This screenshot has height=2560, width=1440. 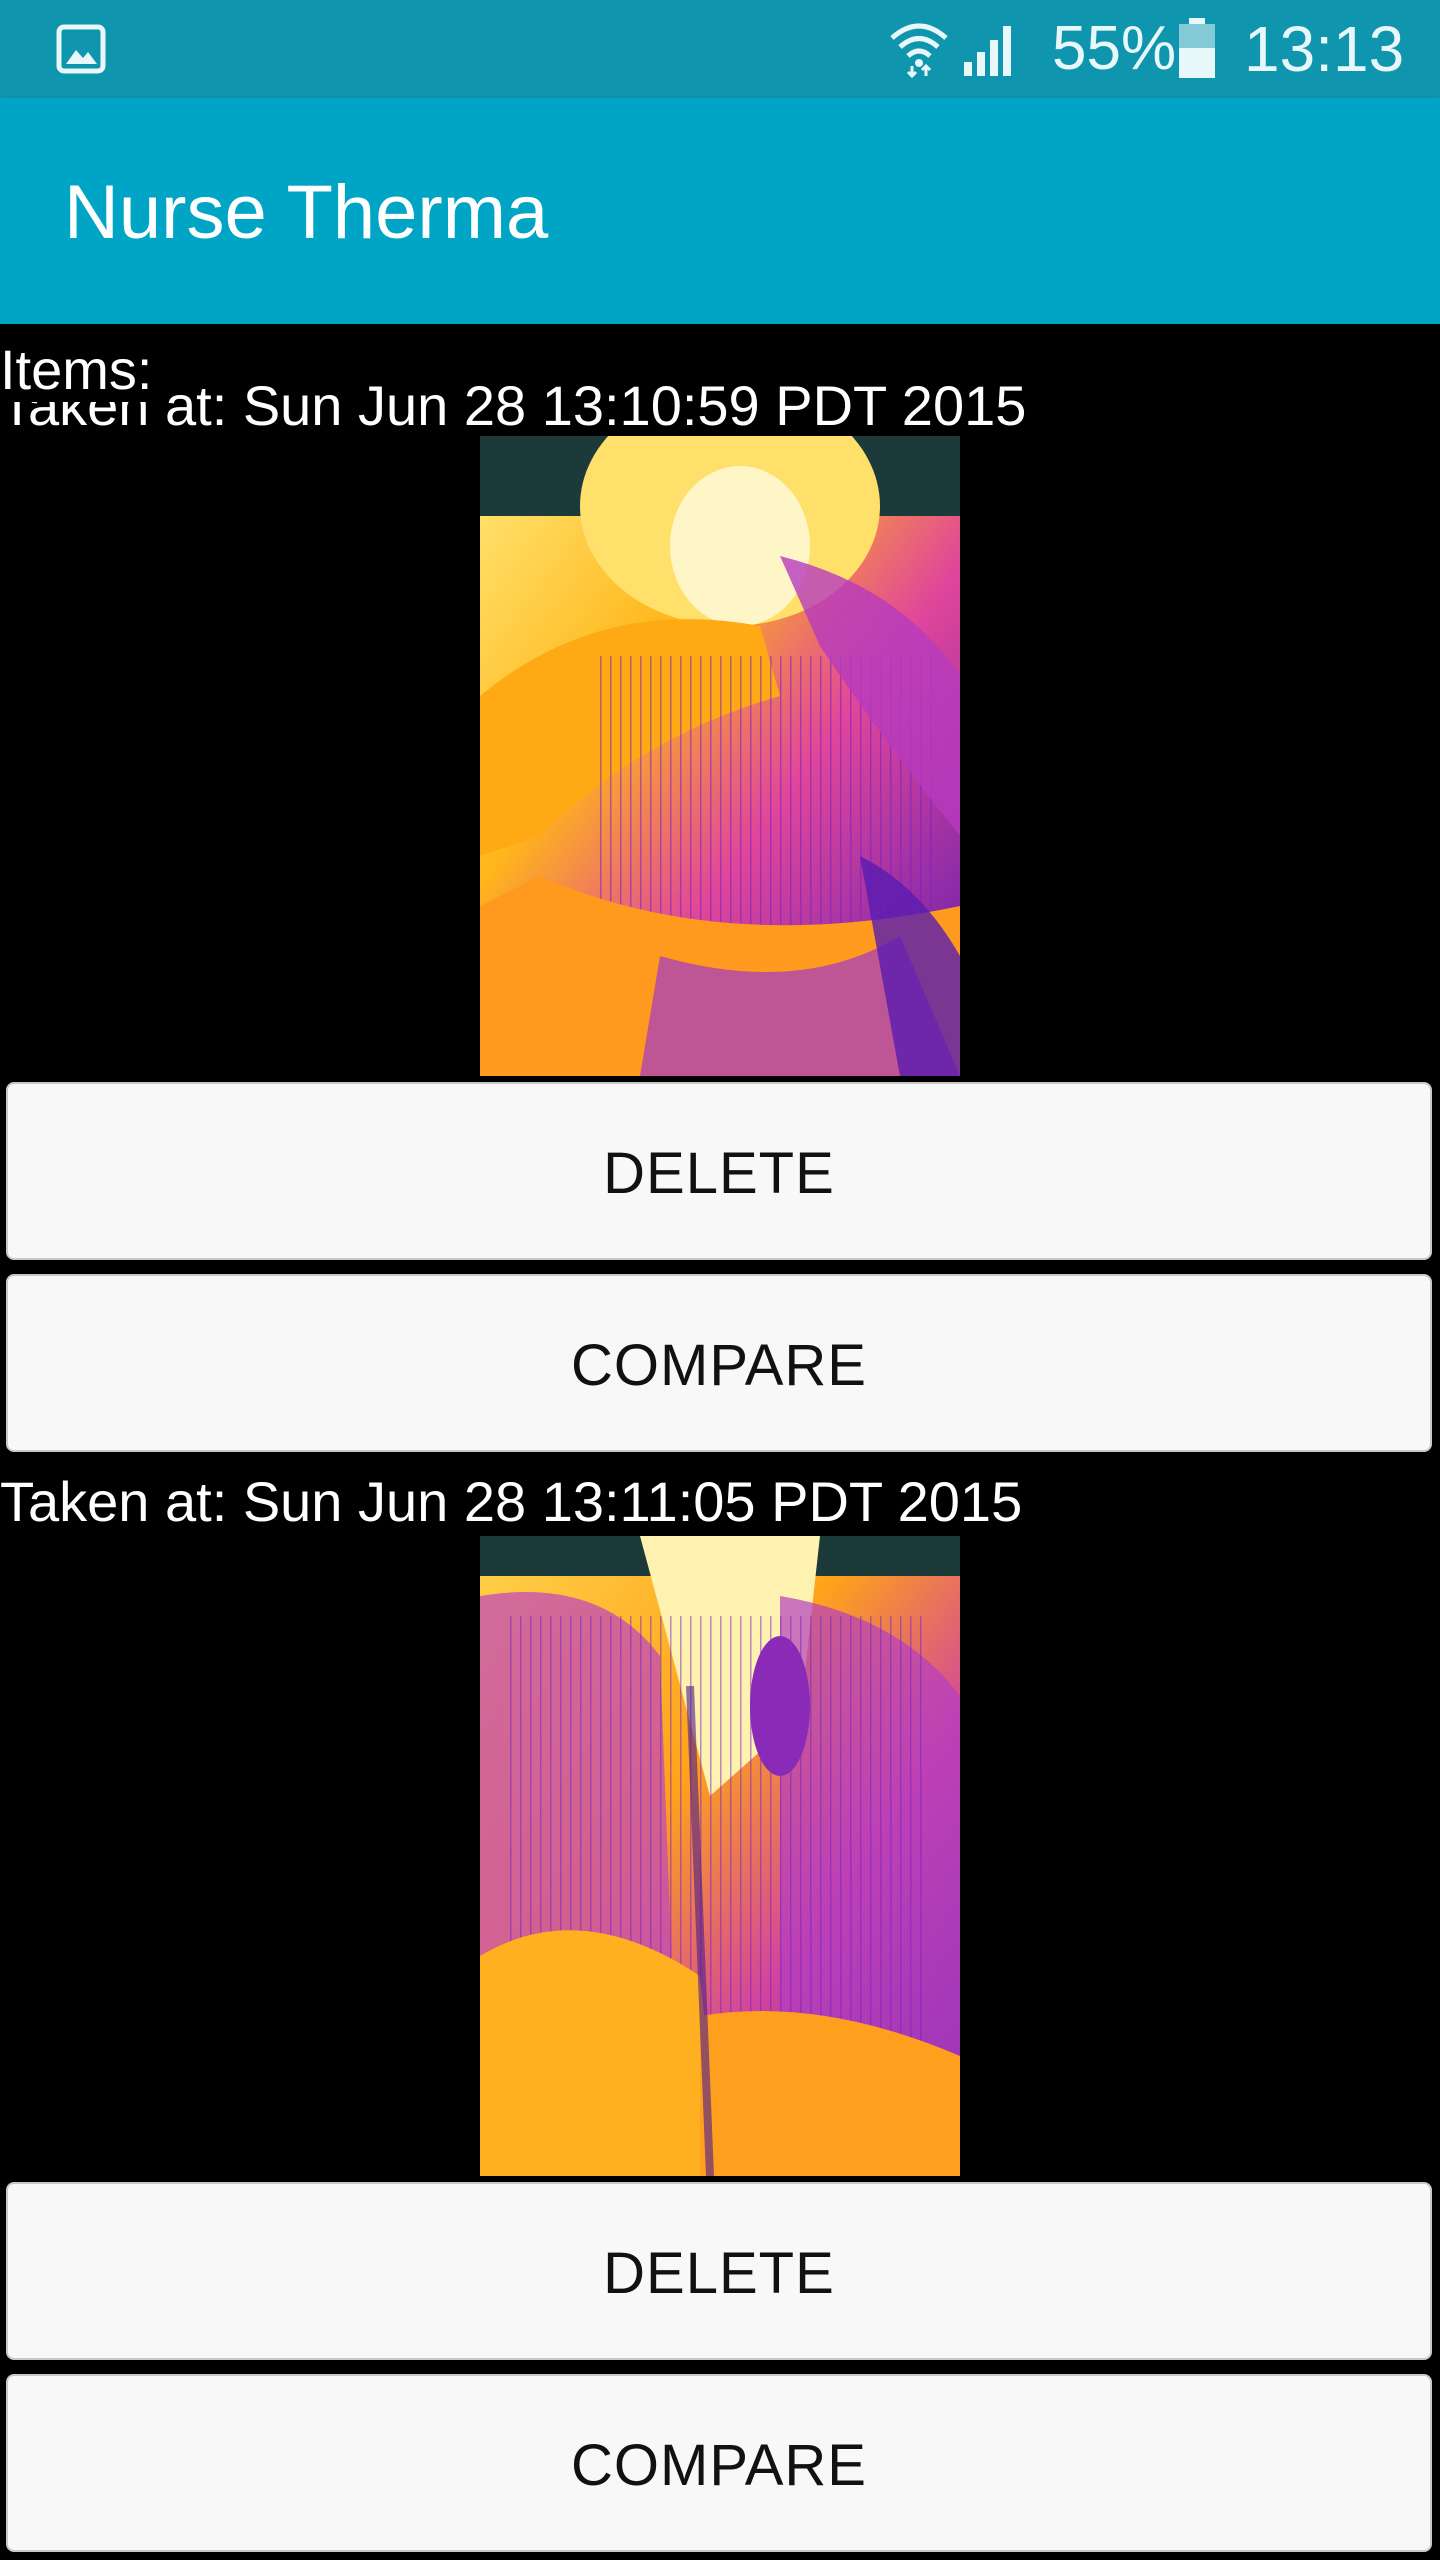 I want to click on item-timestamp: Taken at: Sun Jun 28 13:11:05 PDT 2015, so click(x=511, y=1501).